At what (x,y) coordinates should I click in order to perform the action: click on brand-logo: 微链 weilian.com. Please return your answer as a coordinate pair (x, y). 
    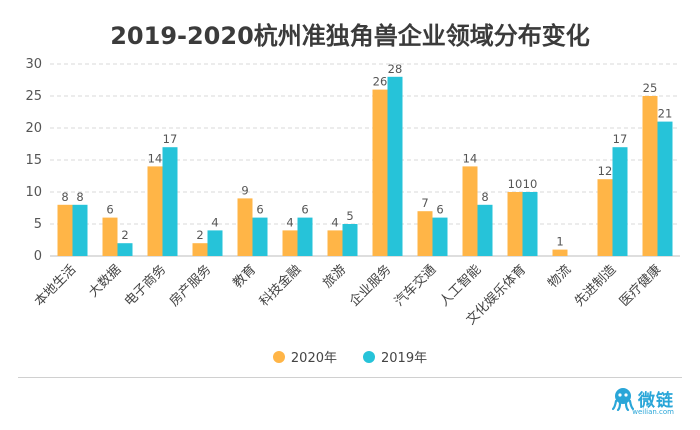
    Looking at the image, I should click on (643, 401).